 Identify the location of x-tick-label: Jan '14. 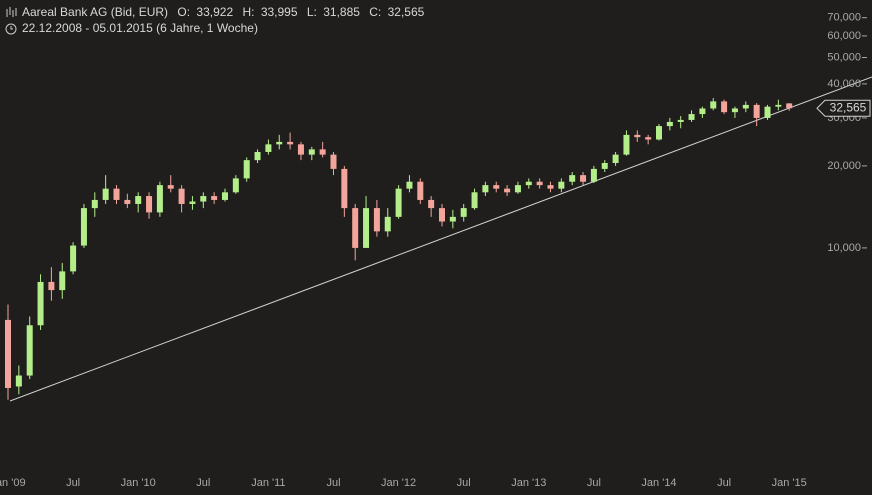
(658, 483).